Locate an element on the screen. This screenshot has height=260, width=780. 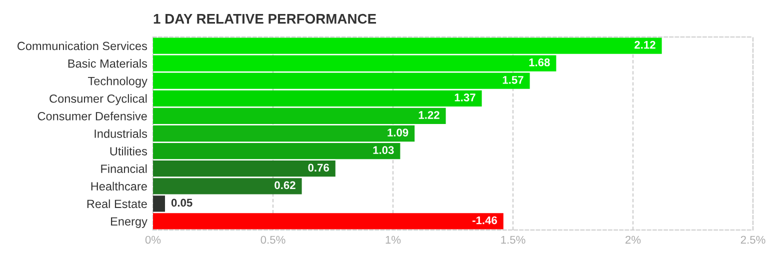
x-tick-label: 0.5% is located at coordinates (273, 240).